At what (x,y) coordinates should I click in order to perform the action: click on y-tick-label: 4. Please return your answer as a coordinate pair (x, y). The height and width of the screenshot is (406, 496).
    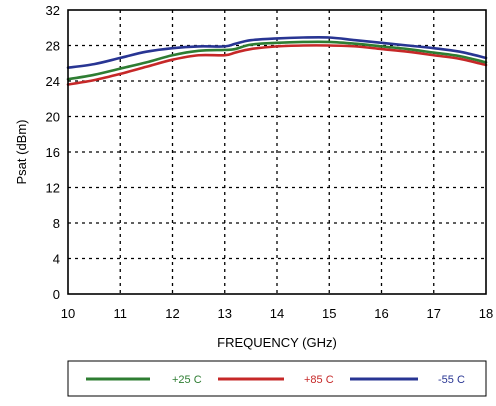
    Looking at the image, I should click on (56, 259).